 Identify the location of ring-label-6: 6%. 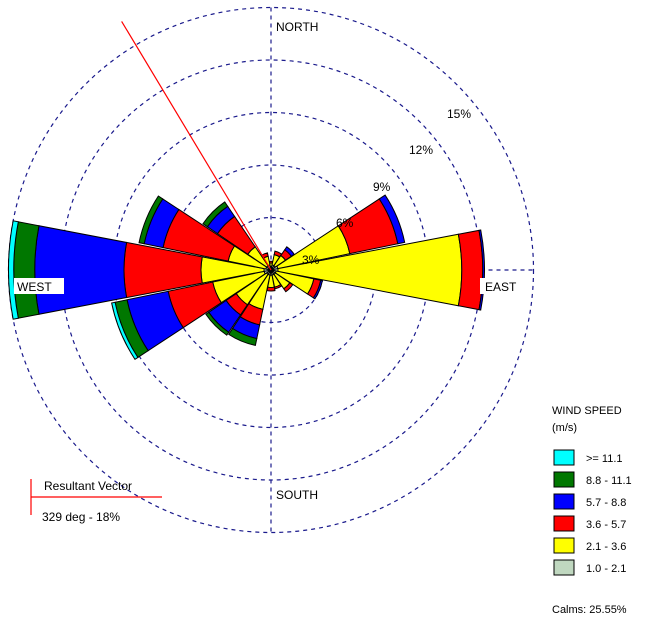
(345, 223).